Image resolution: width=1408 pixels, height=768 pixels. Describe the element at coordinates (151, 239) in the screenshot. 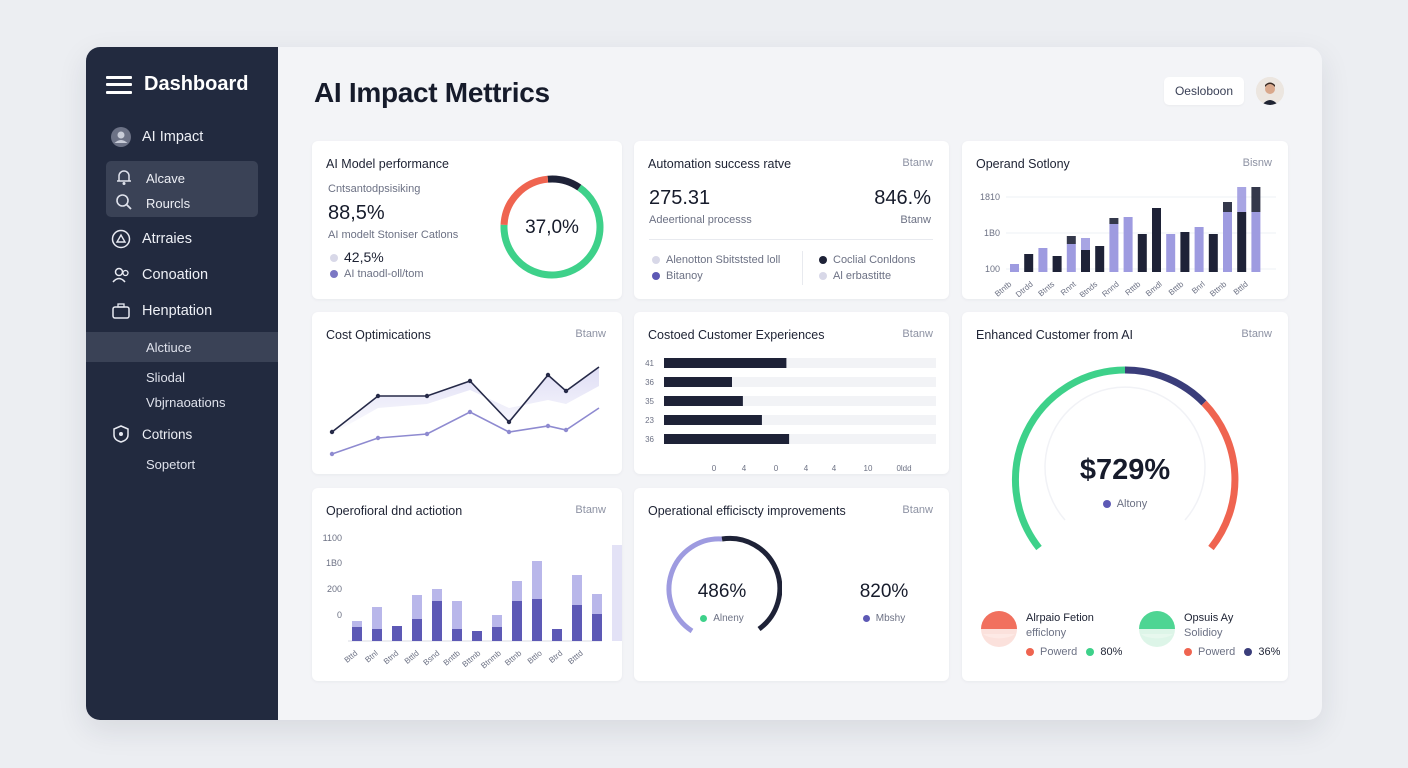

I see `sidebar-item-atrraies: Atrraies` at that location.